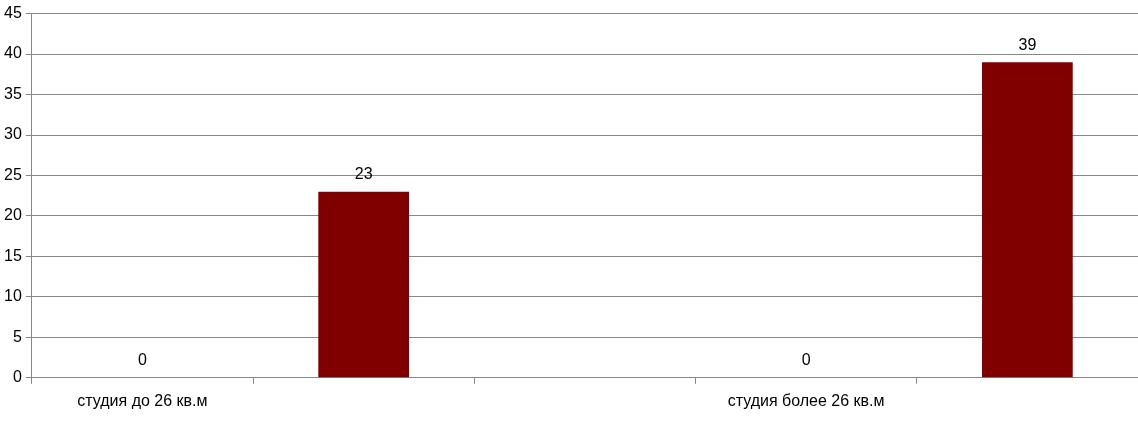 The width and height of the screenshot is (1138, 429). Describe the element at coordinates (13, 296) in the screenshot. I see `y-tick-label: 10` at that location.